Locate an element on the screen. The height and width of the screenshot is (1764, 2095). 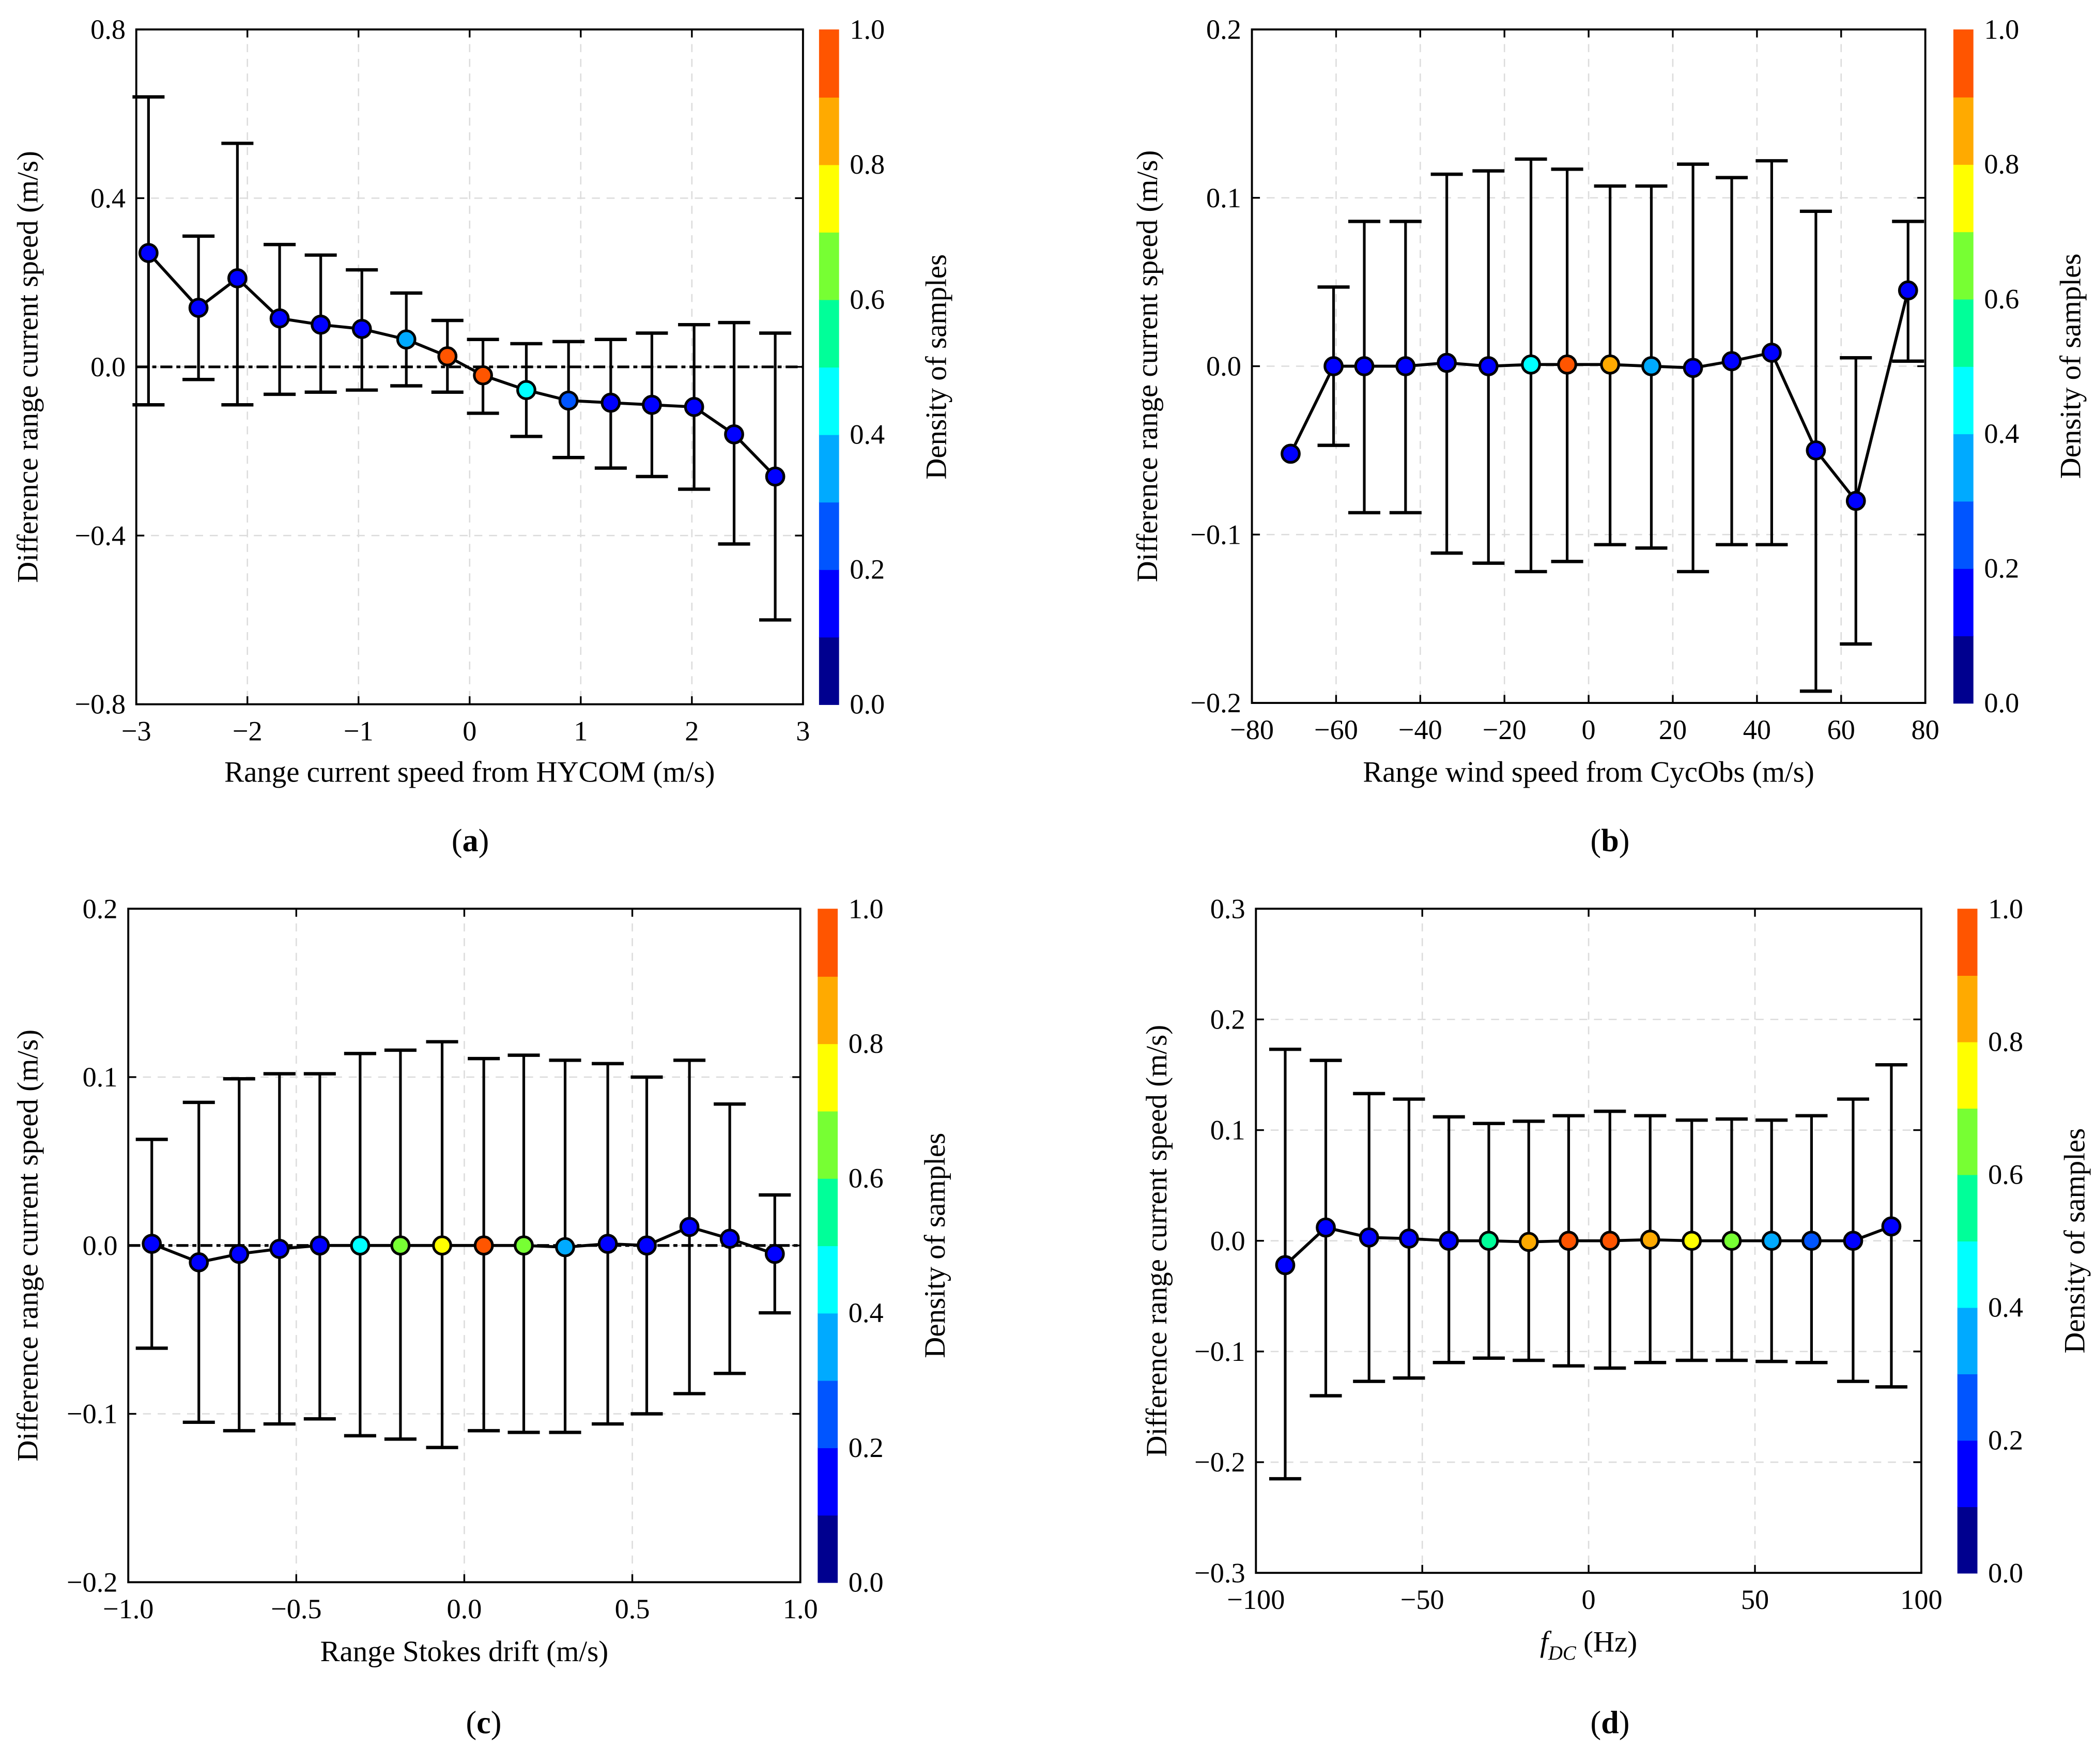
x-tick-label: −100 is located at coordinates (1256, 1599).